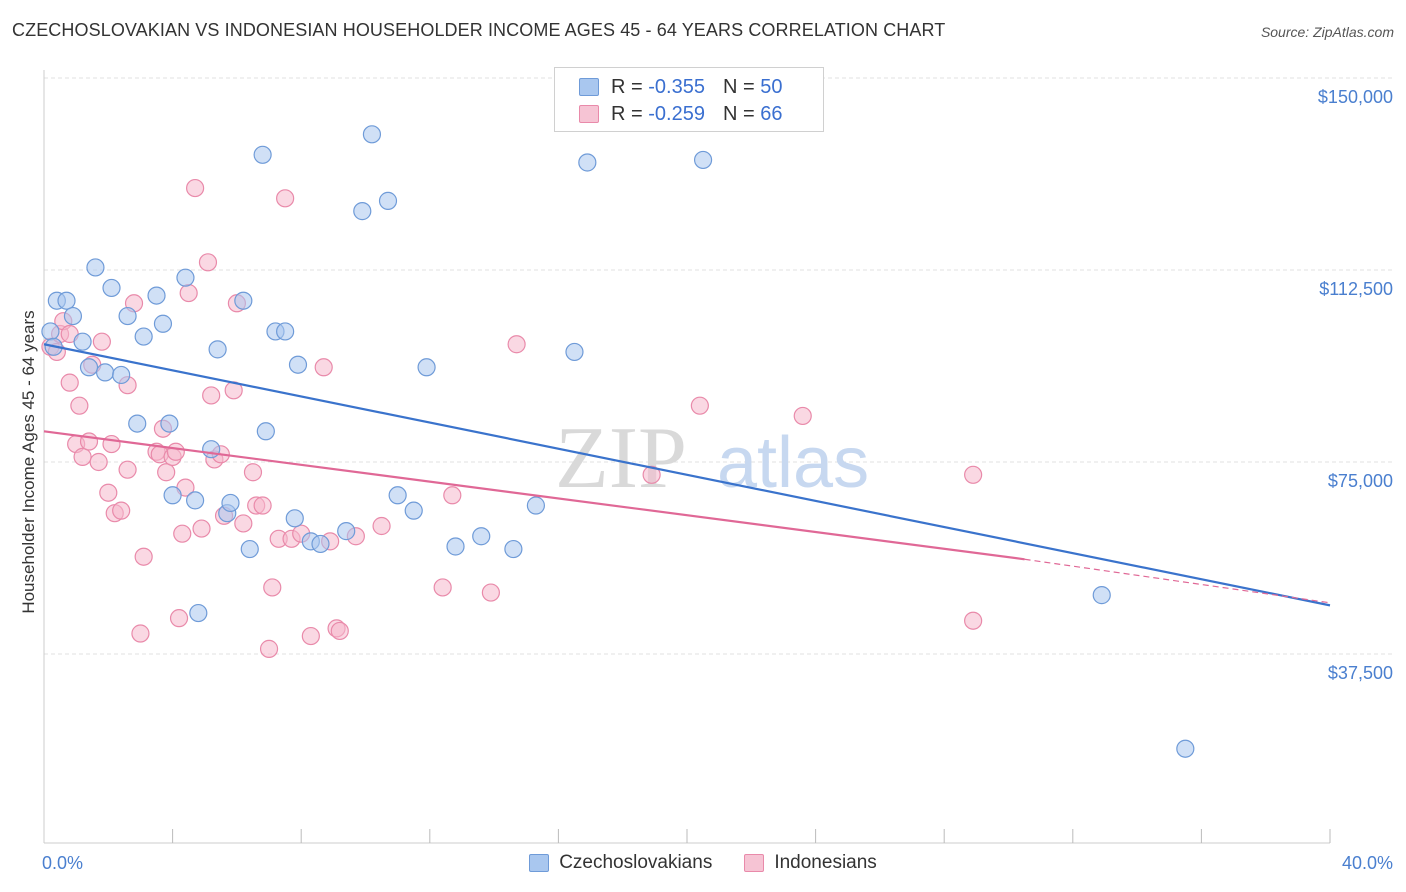 The width and height of the screenshot is (1406, 892). What do you see at coordinates (1327, 32) in the screenshot?
I see `chart-source: Source: ZipAtlas.com` at bounding box center [1327, 32].